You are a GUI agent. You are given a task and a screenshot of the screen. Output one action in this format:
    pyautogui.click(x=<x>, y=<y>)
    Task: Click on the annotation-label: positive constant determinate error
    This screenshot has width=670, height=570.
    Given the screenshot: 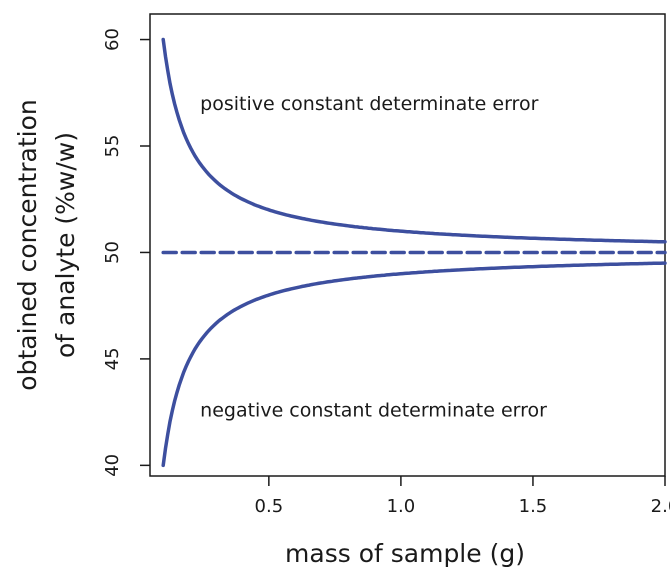 What is the action you would take?
    pyautogui.click(x=369, y=104)
    